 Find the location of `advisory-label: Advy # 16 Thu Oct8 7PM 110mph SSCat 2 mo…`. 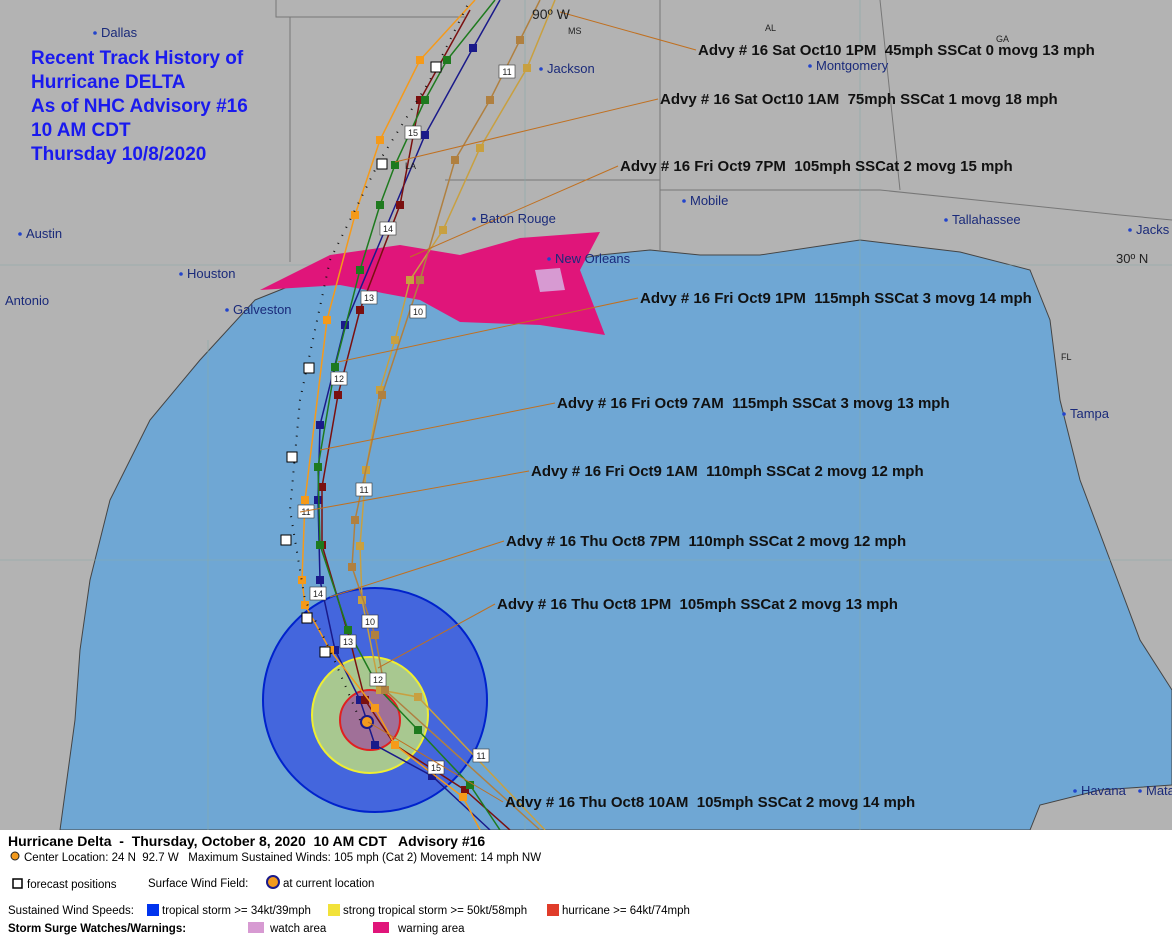

advisory-label: Advy # 16 Thu Oct8 7PM 110mph SSCat 2 mo… is located at coordinates (706, 541).